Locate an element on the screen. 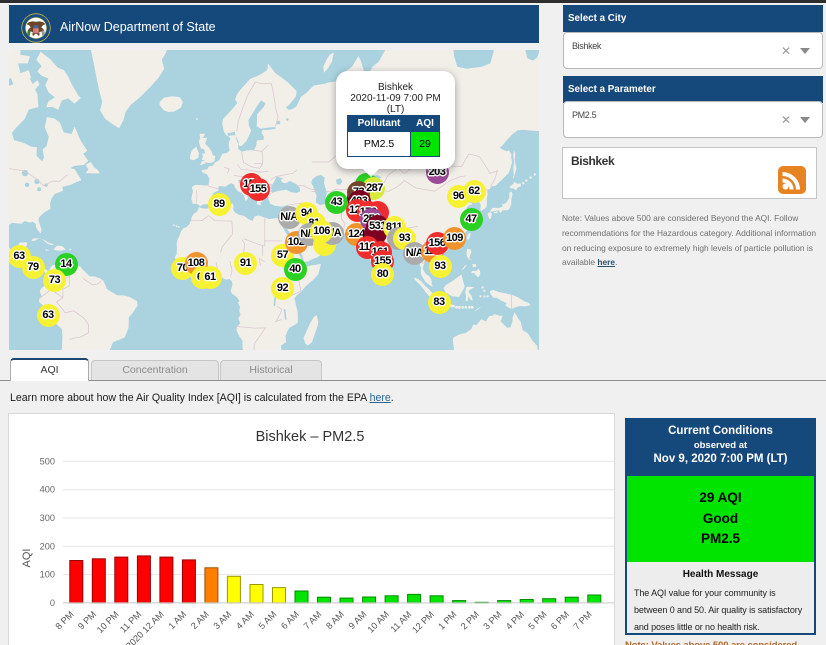  svg-text: 5 AM is located at coordinates (267, 620).